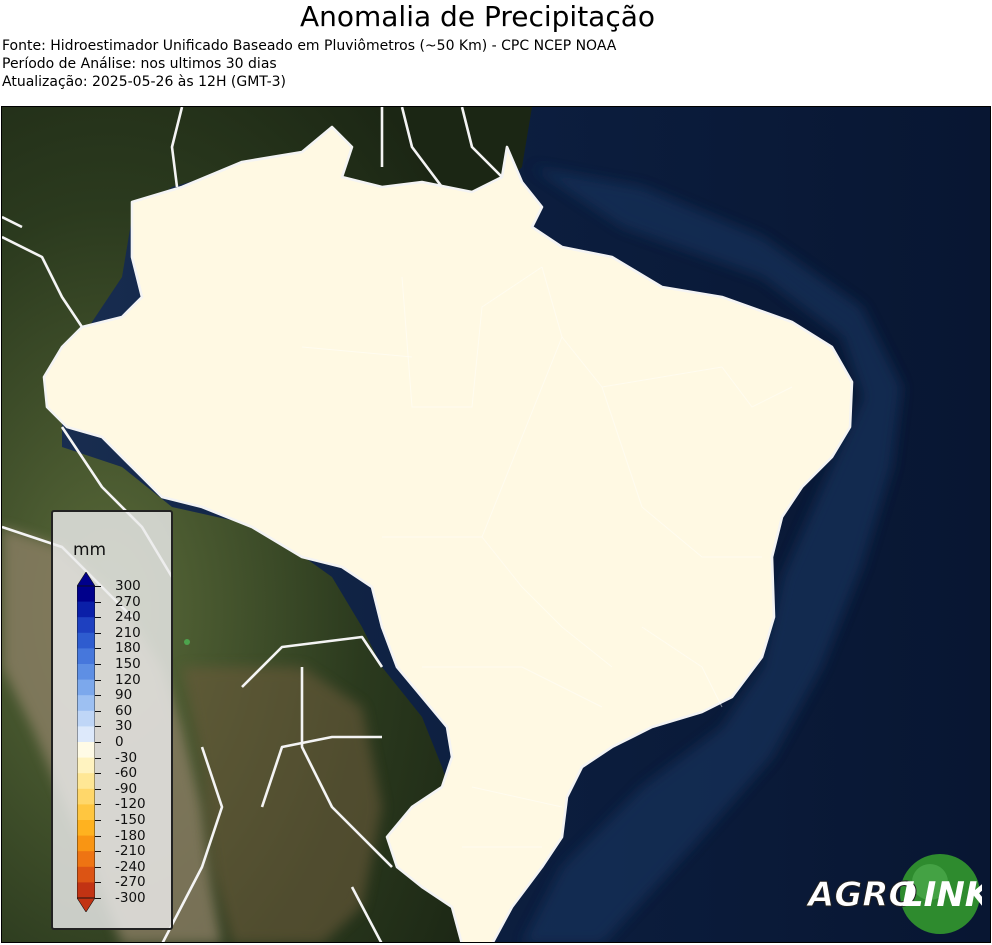 The width and height of the screenshot is (992, 945). I want to click on legend-unit: mm, so click(90, 550).